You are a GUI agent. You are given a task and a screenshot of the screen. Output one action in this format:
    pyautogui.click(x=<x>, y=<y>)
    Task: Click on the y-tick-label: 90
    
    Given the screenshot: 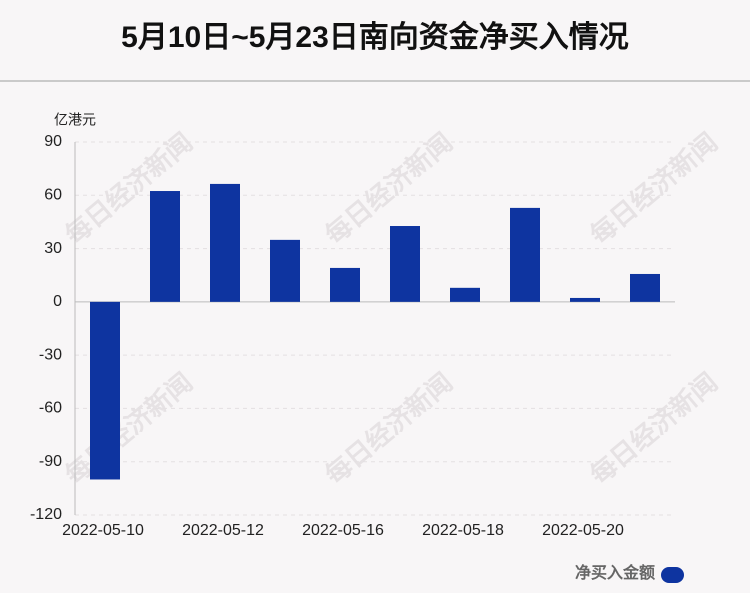 What is the action you would take?
    pyautogui.click(x=53, y=141)
    